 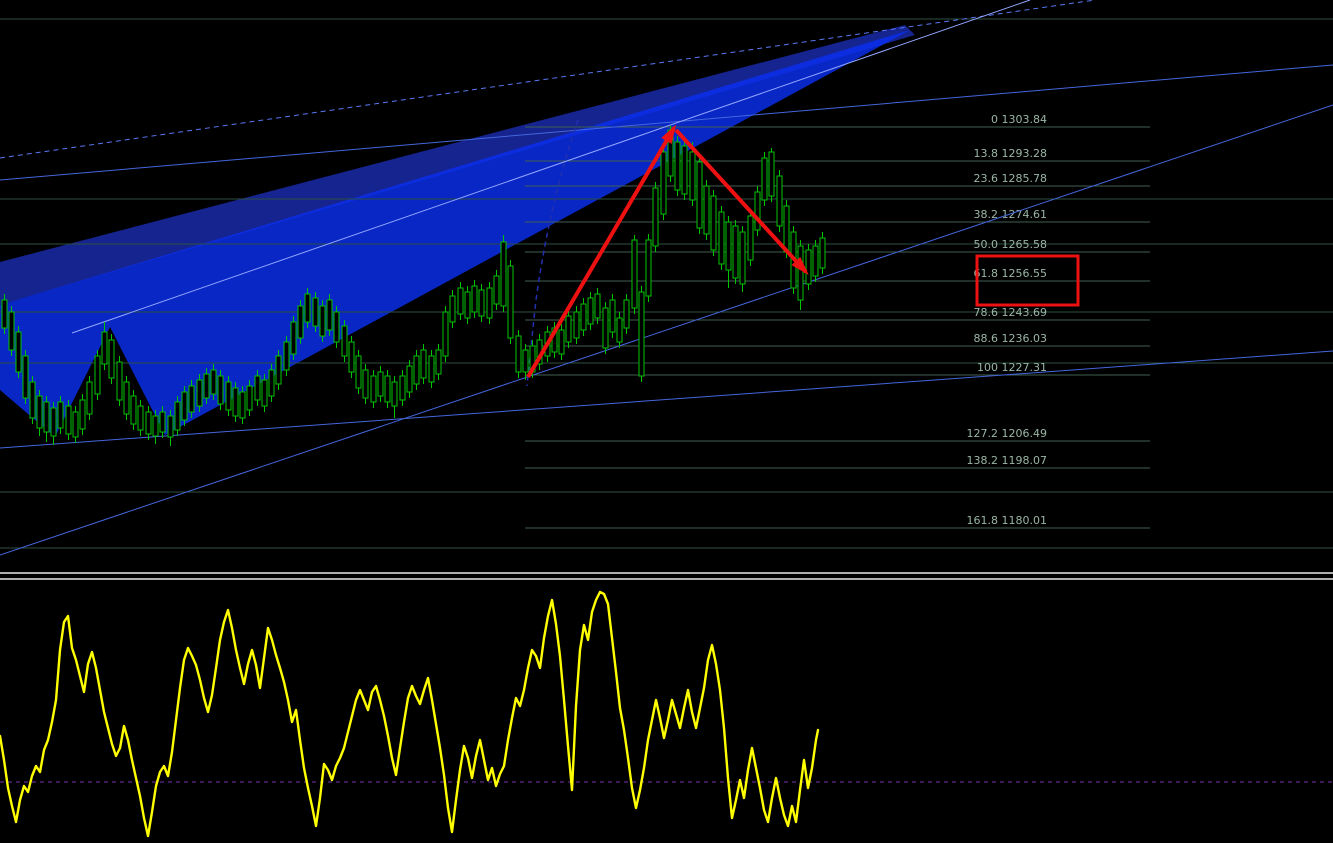 I want to click on impulse-up-arrow-head, so click(x=669, y=134).